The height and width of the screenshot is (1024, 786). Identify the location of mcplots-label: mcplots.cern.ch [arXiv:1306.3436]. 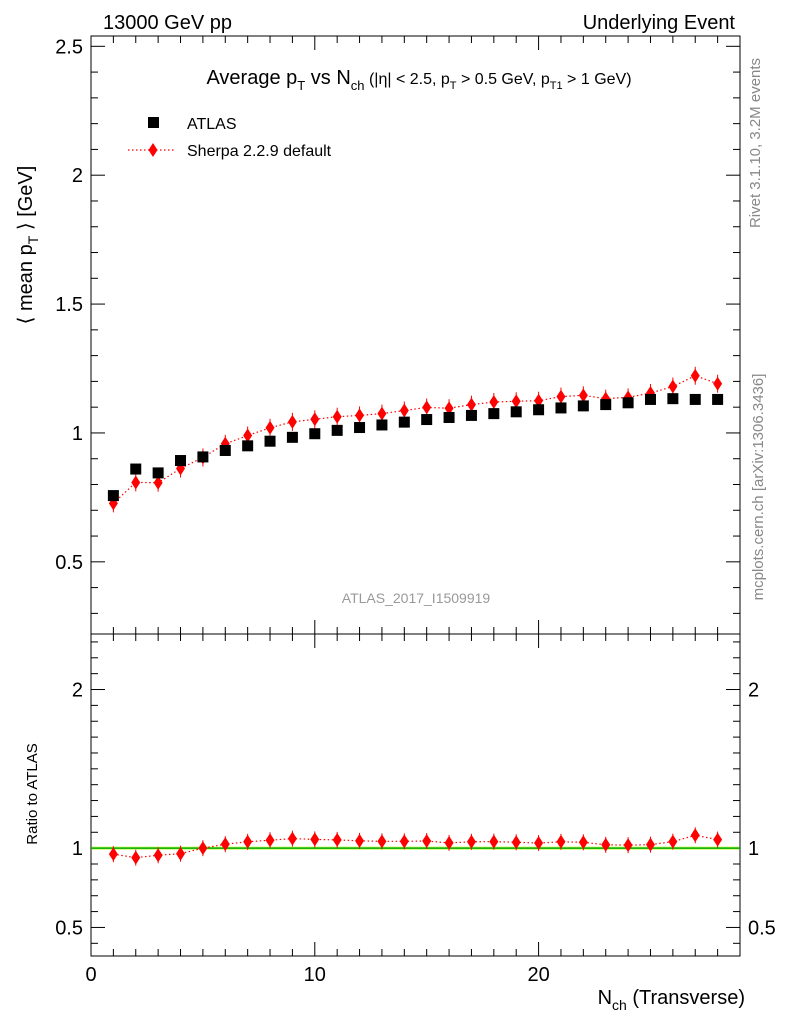
(758, 487).